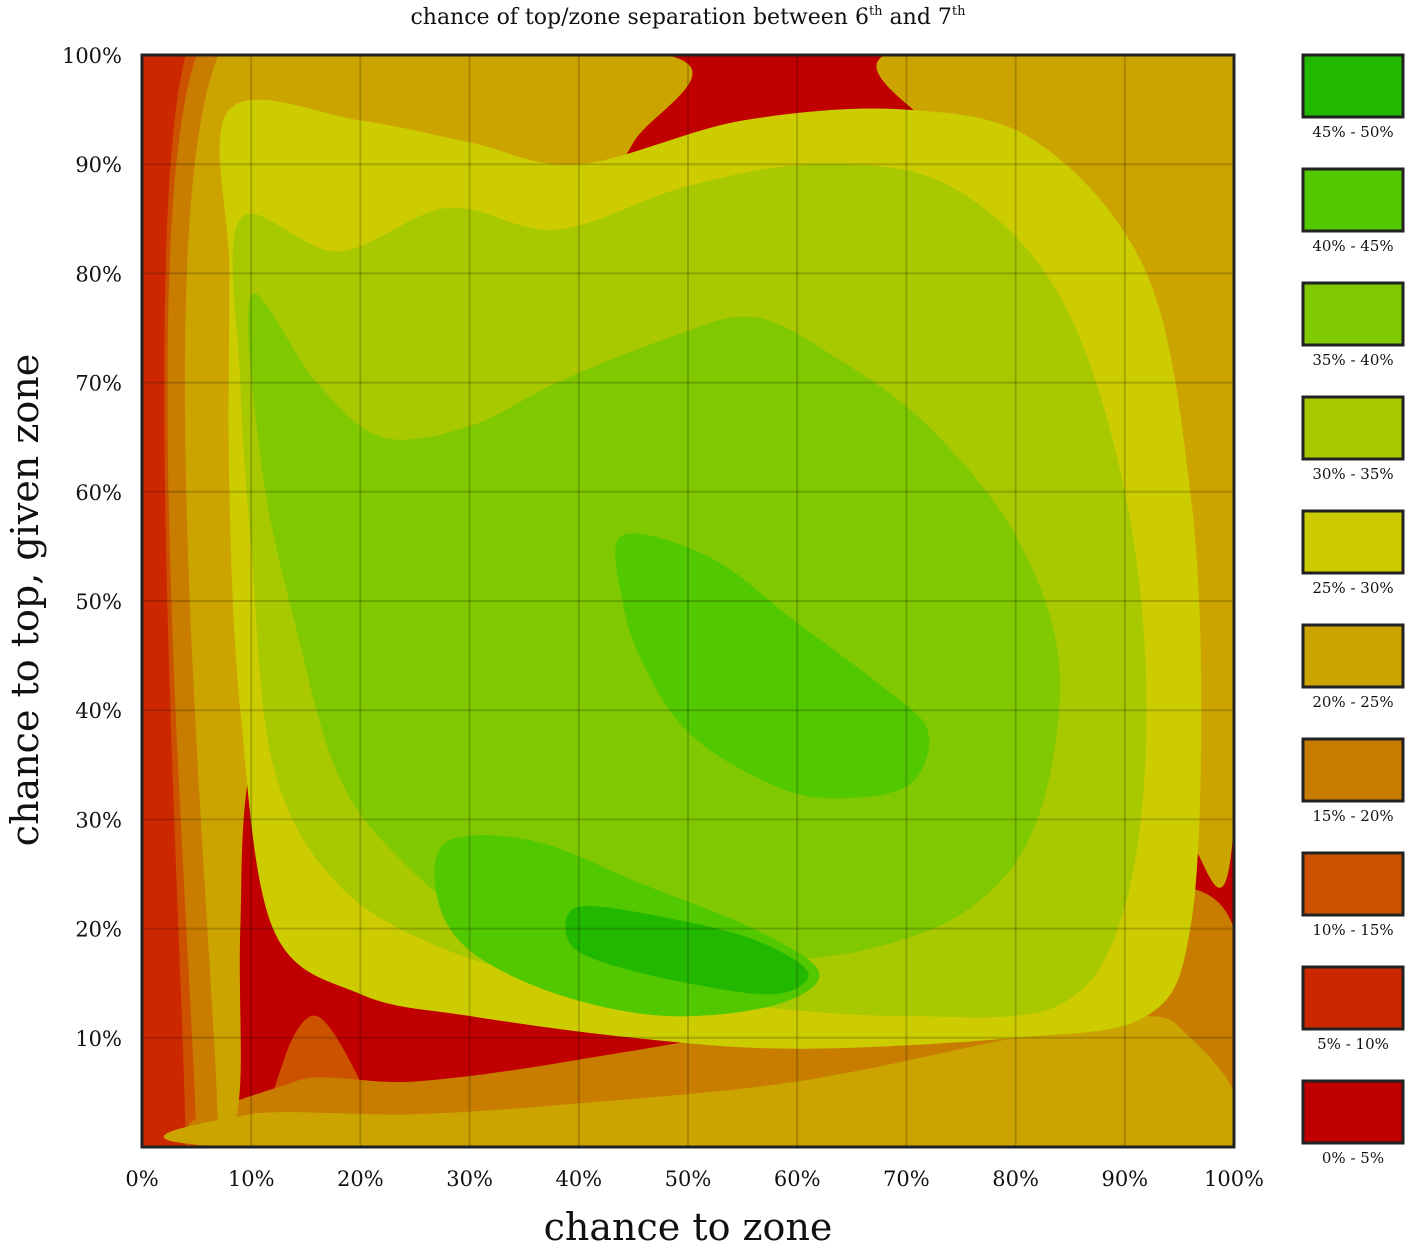  I want to click on y-axis-label: chance to top, given zone, so click(25, 600).